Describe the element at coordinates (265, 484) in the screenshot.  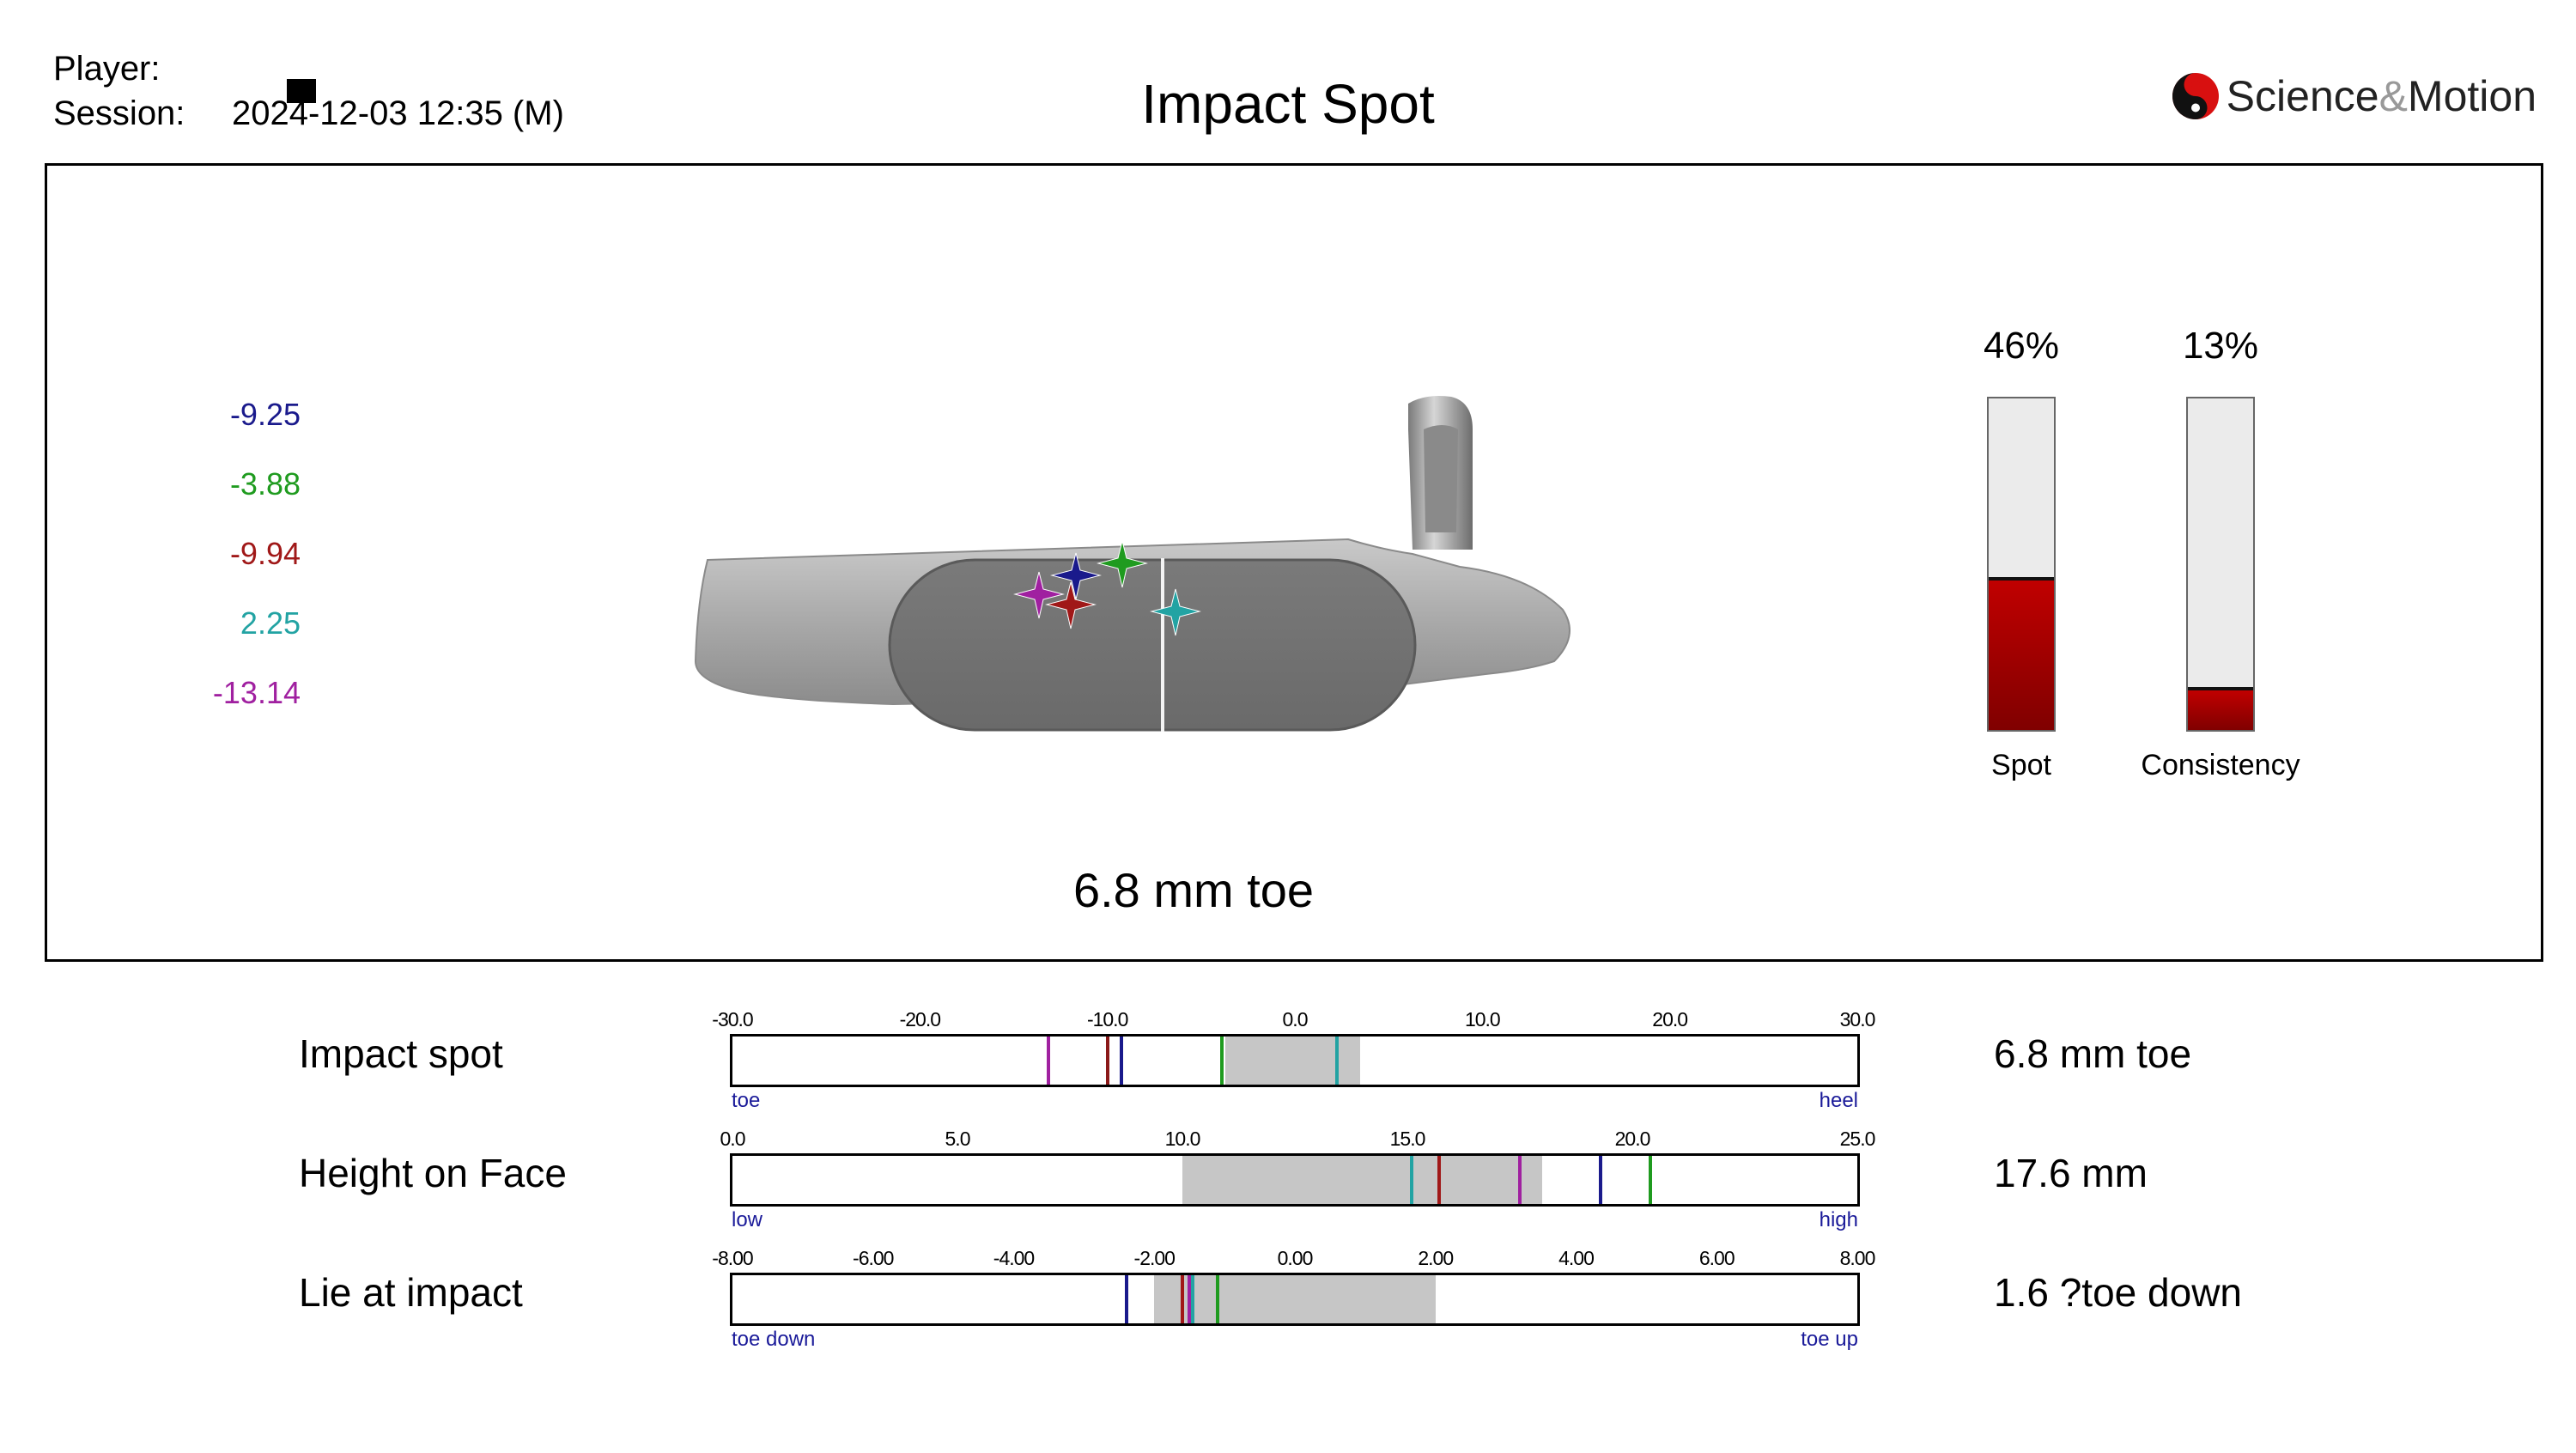
I see `stroke-value: -3.88` at that location.